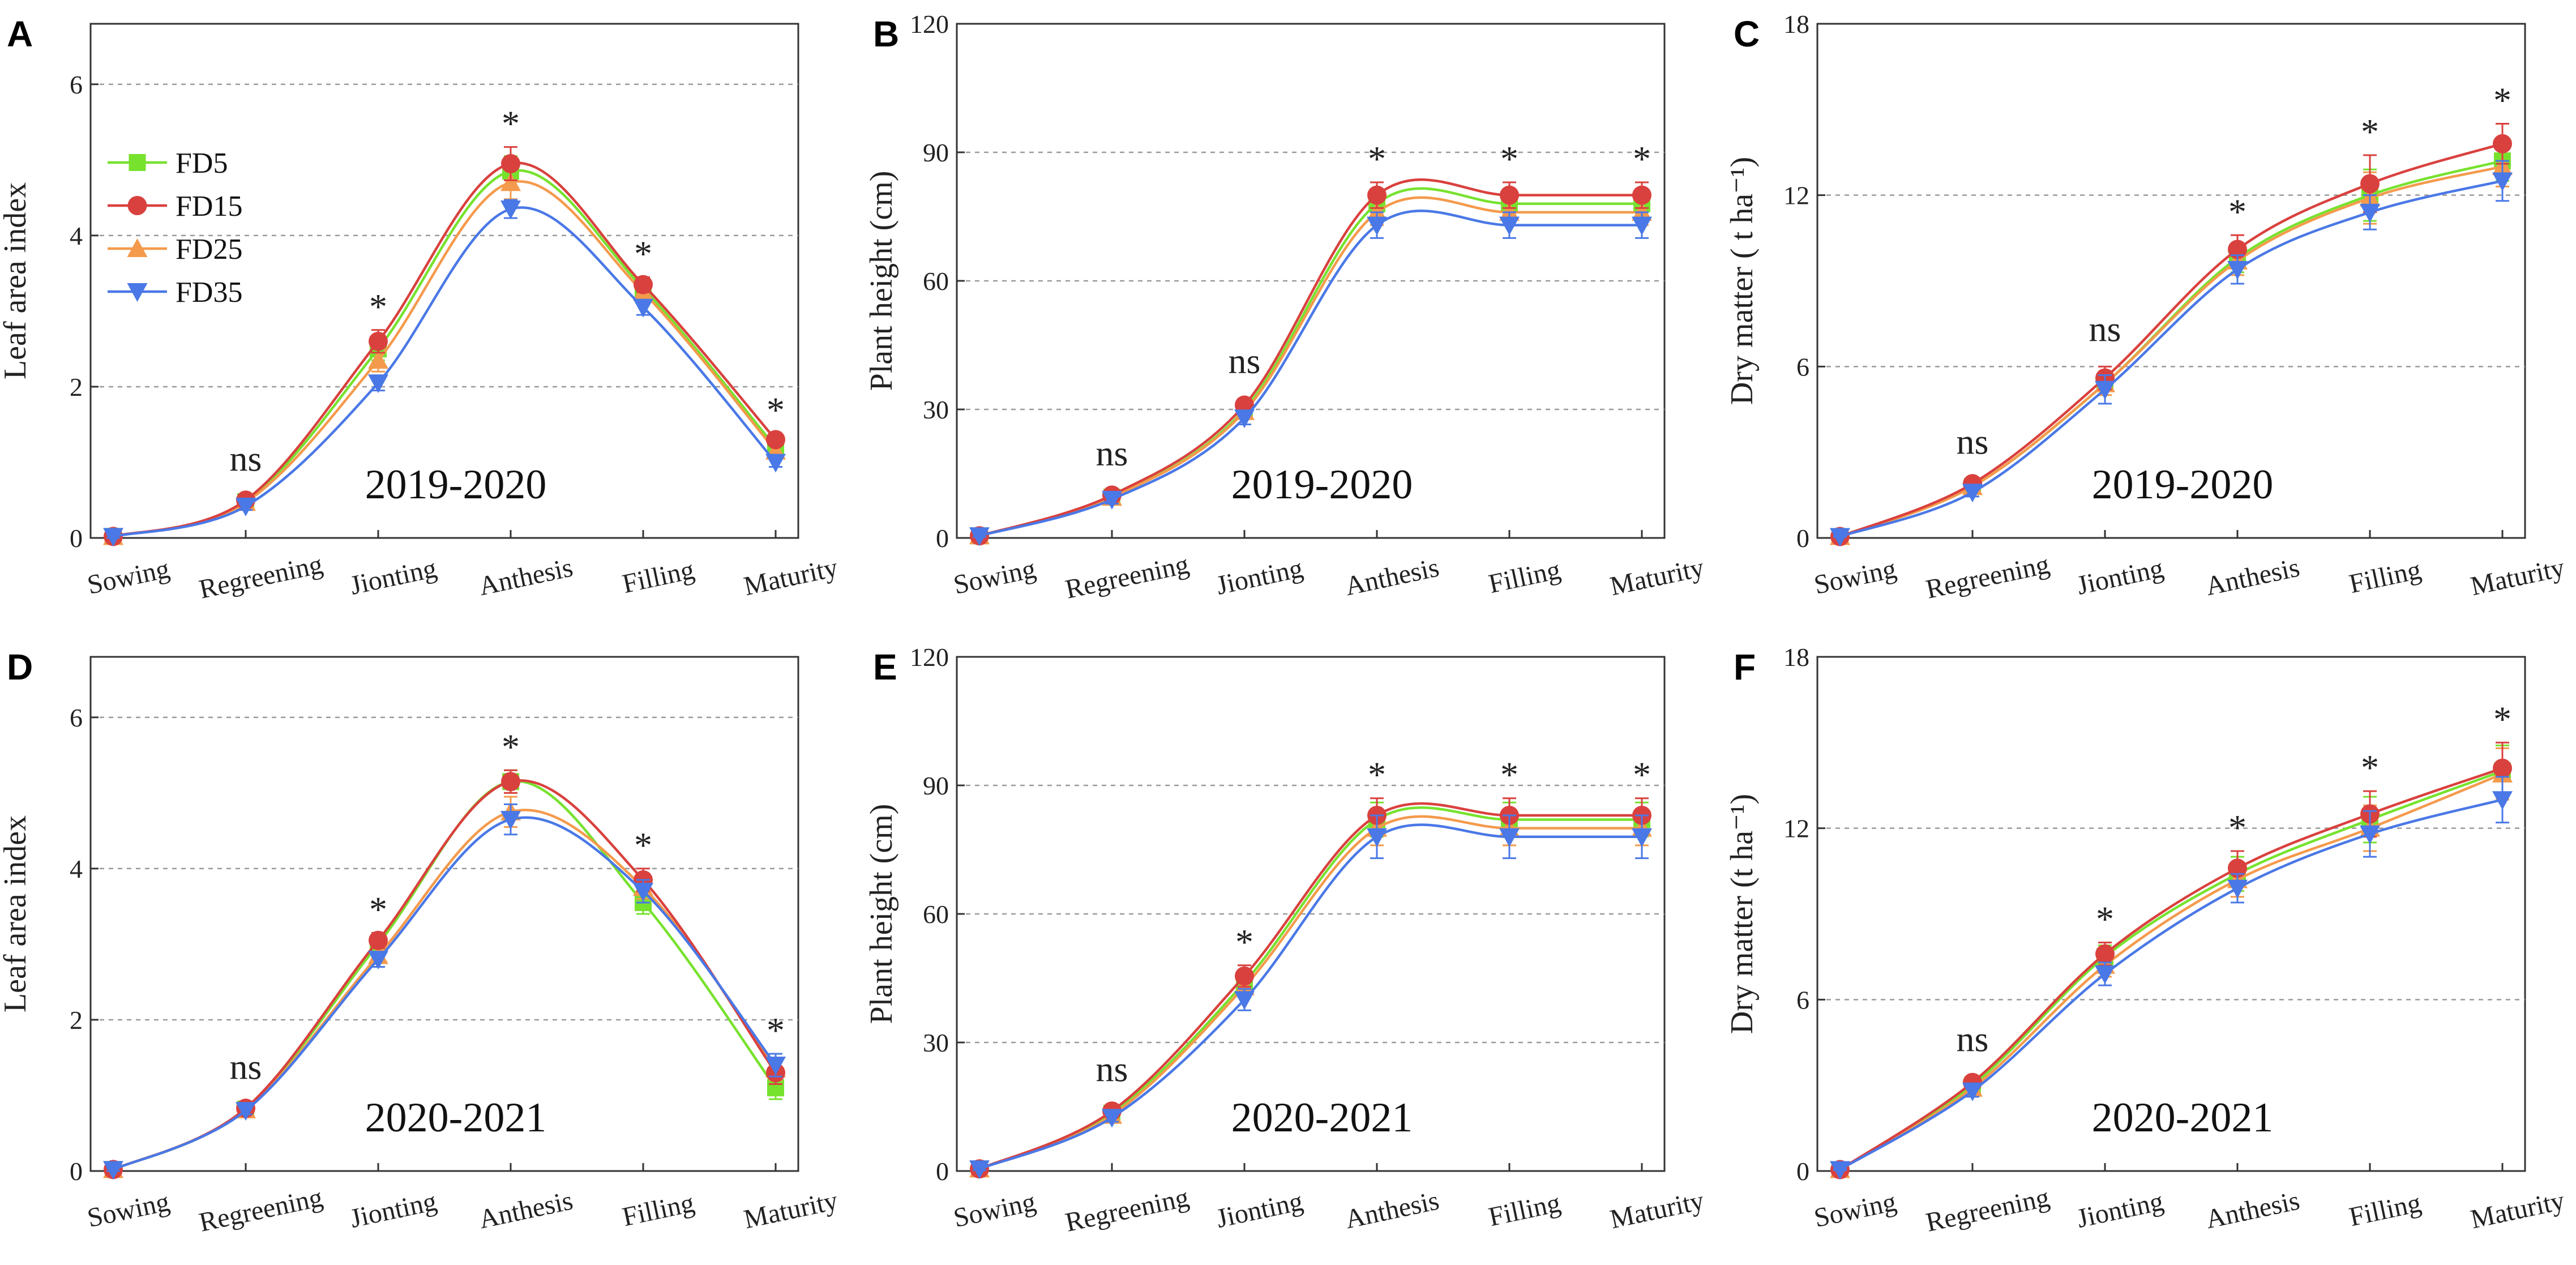 The width and height of the screenshot is (2576, 1265). I want to click on y-tick-label: 60, so click(936, 914).